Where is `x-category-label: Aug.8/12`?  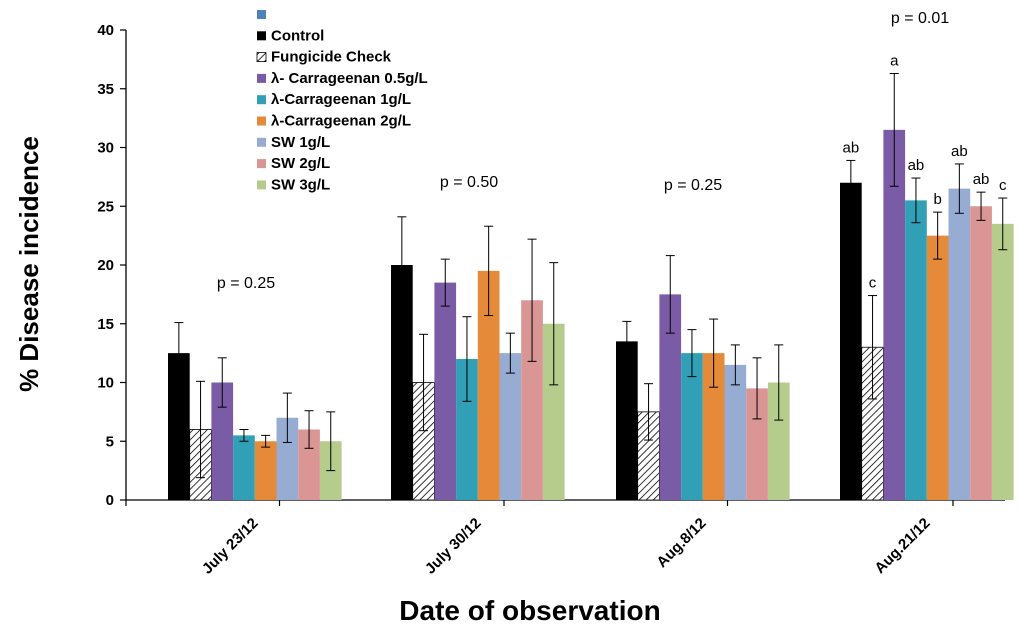
x-category-label: Aug.8/12 is located at coordinates (681, 543).